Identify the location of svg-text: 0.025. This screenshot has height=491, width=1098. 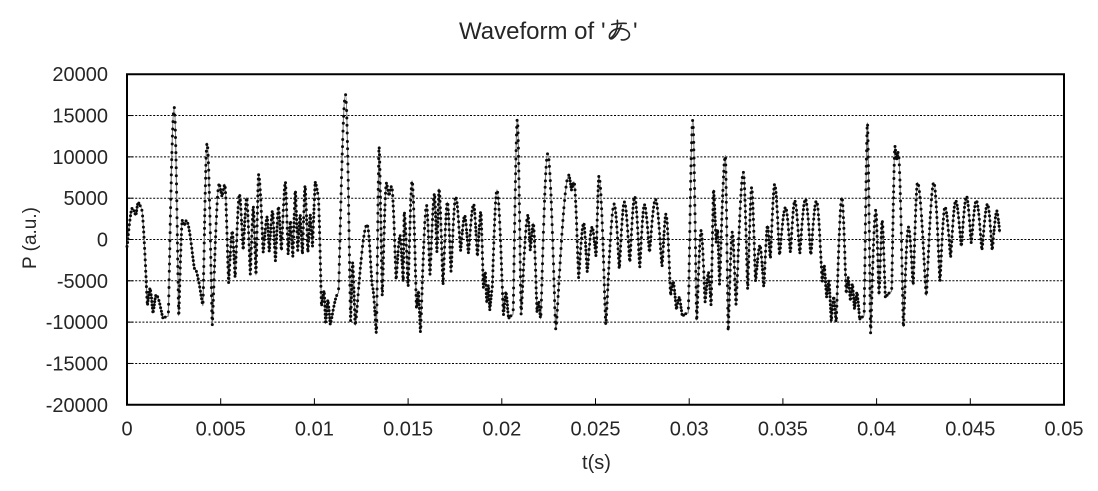
(595, 430).